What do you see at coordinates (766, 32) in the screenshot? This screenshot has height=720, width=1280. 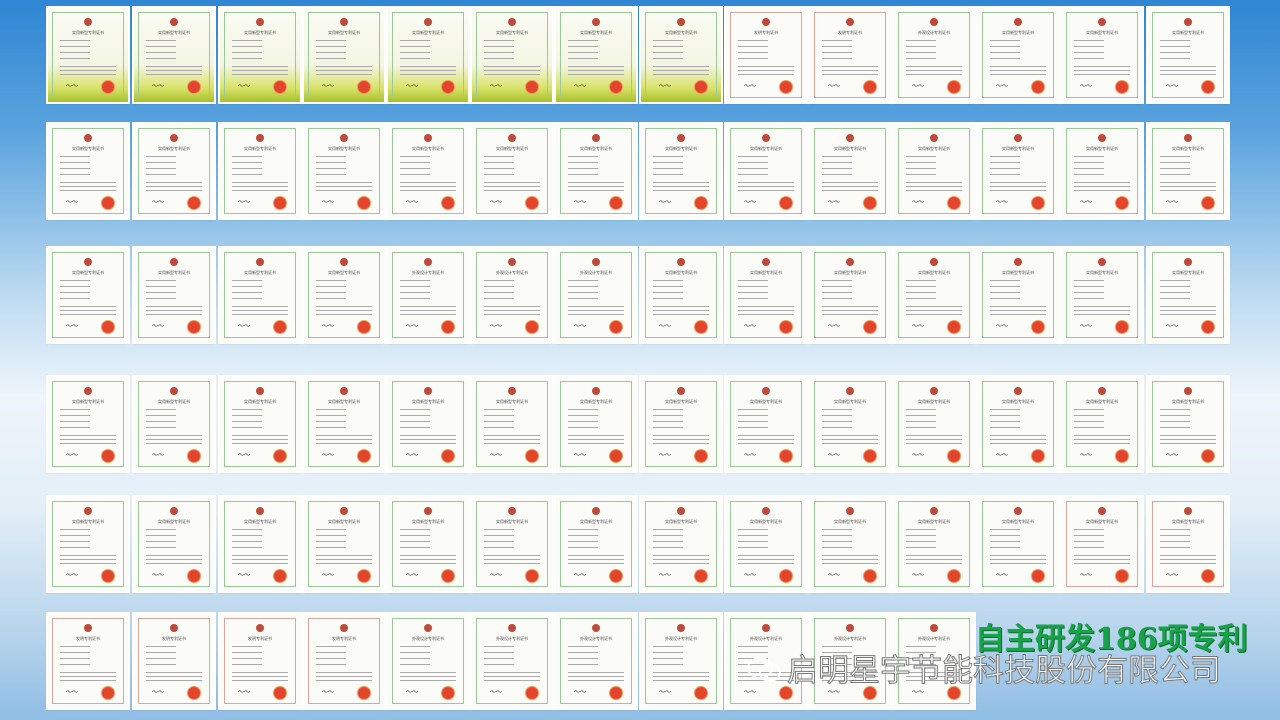 I see `certificate-title: 发明专利证书` at bounding box center [766, 32].